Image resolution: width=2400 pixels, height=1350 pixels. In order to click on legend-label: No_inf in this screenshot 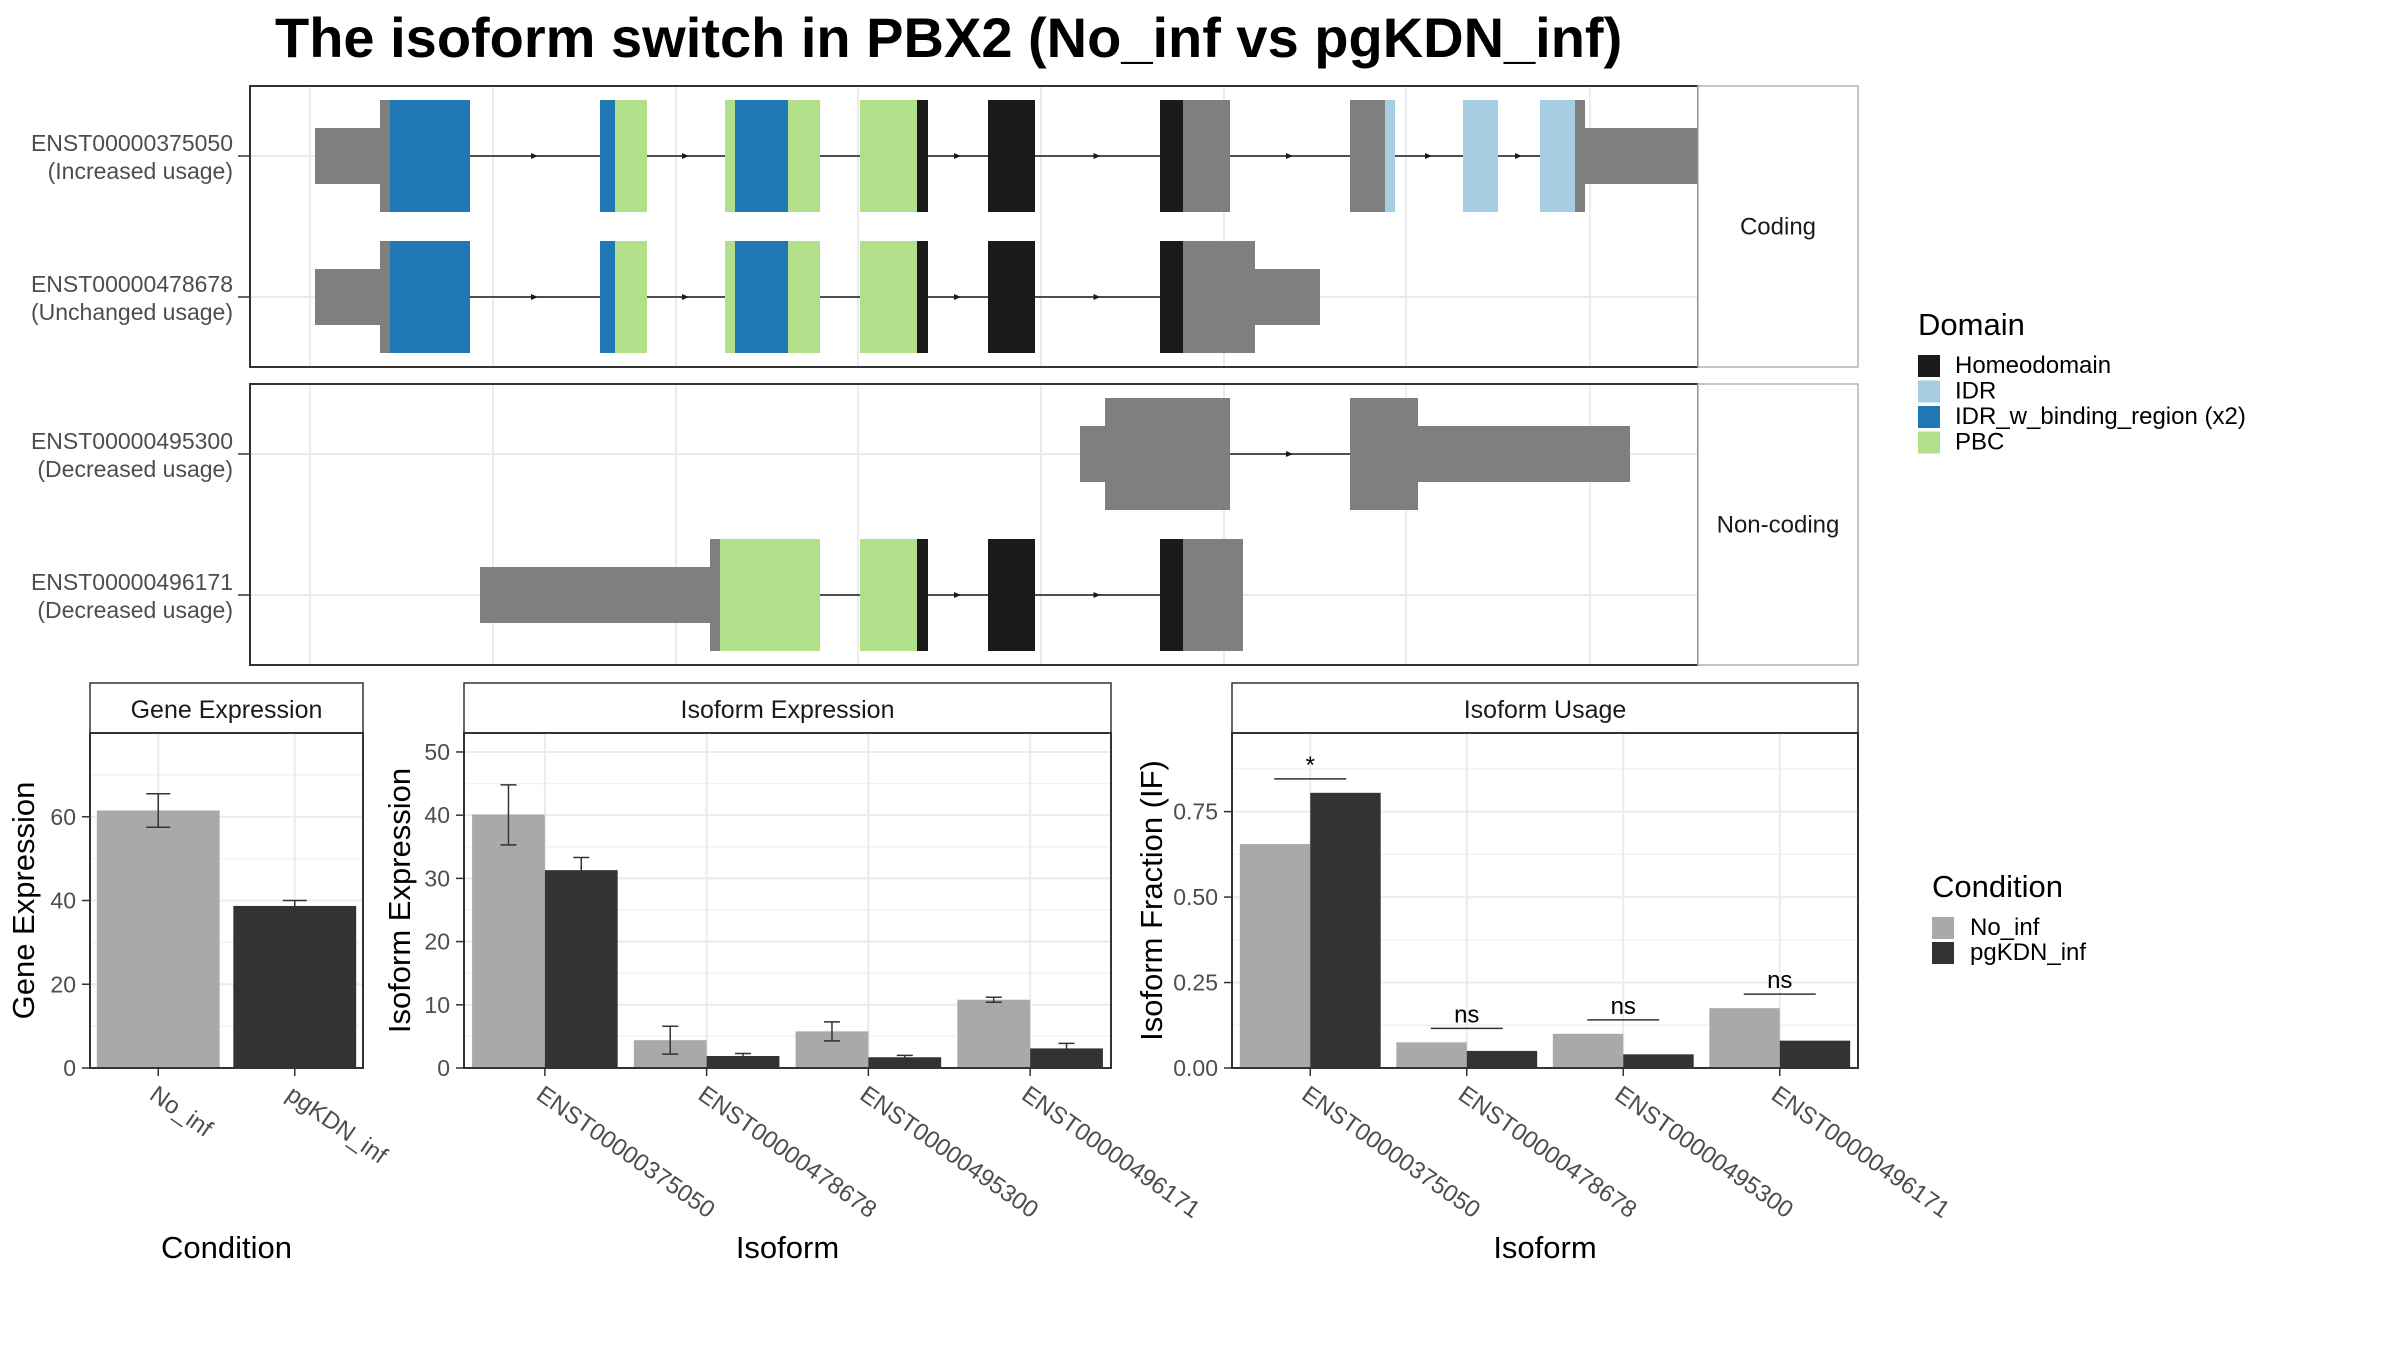, I will do `click(2005, 927)`.